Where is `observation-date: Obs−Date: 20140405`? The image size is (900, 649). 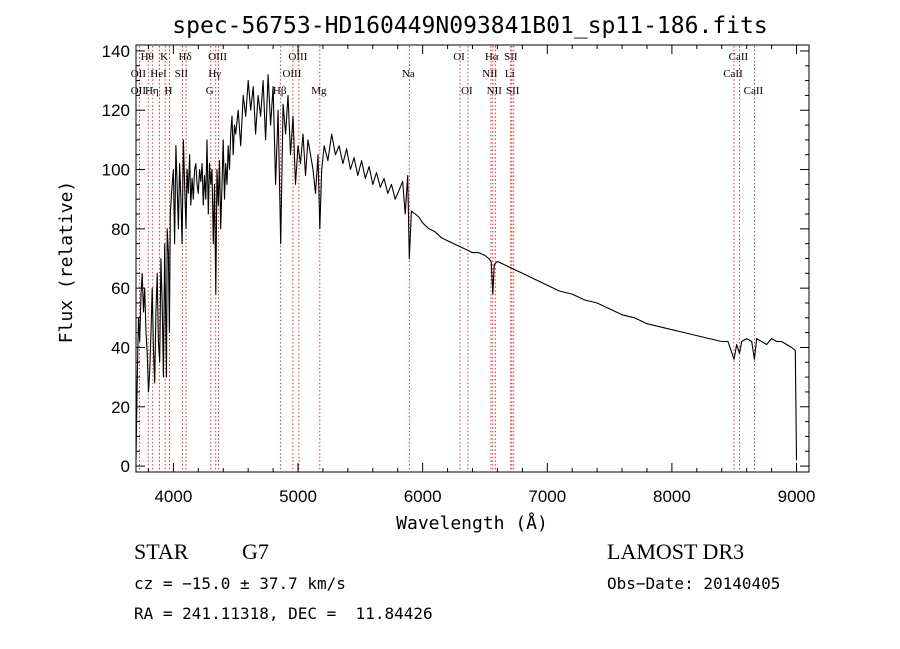 observation-date: Obs−Date: 20140405 is located at coordinates (694, 583).